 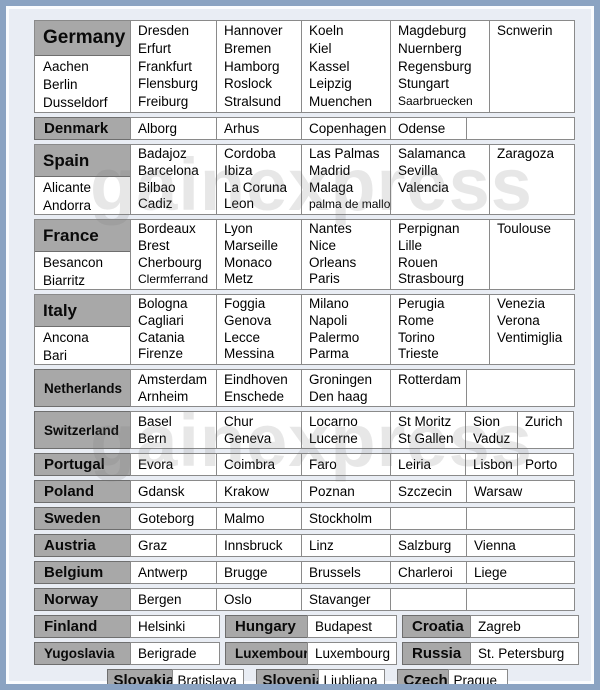 I want to click on country-name: Croatia, so click(x=438, y=626).